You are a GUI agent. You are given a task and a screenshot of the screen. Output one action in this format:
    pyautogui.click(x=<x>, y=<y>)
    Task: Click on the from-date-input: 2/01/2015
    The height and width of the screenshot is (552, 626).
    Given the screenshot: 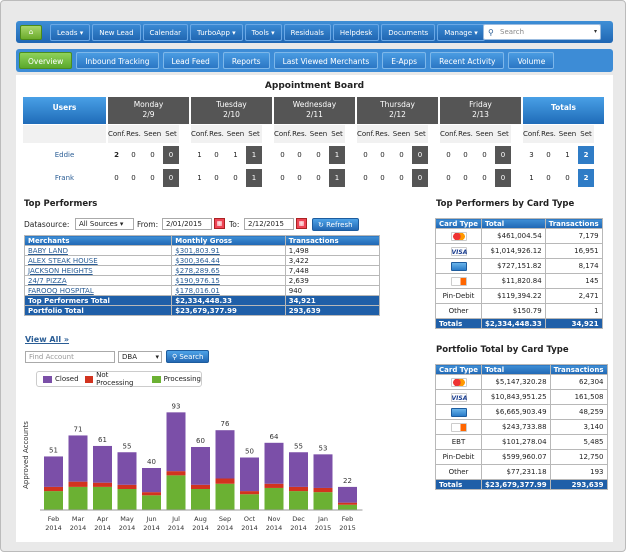 What is the action you would take?
    pyautogui.click(x=187, y=224)
    